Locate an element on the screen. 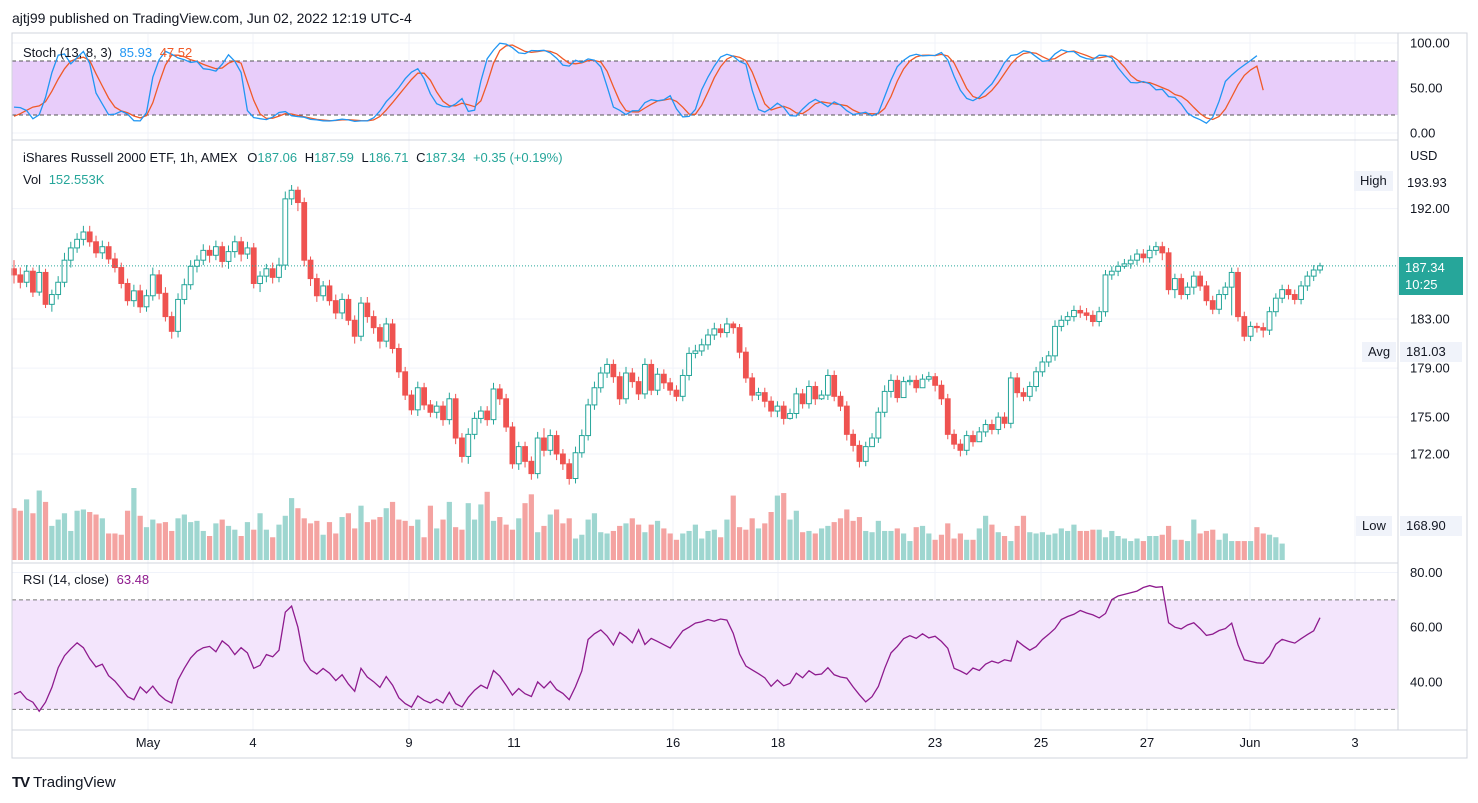 This screenshot has width=1478, height=803. rsi-axis-tick: 80.00 is located at coordinates (1426, 572).